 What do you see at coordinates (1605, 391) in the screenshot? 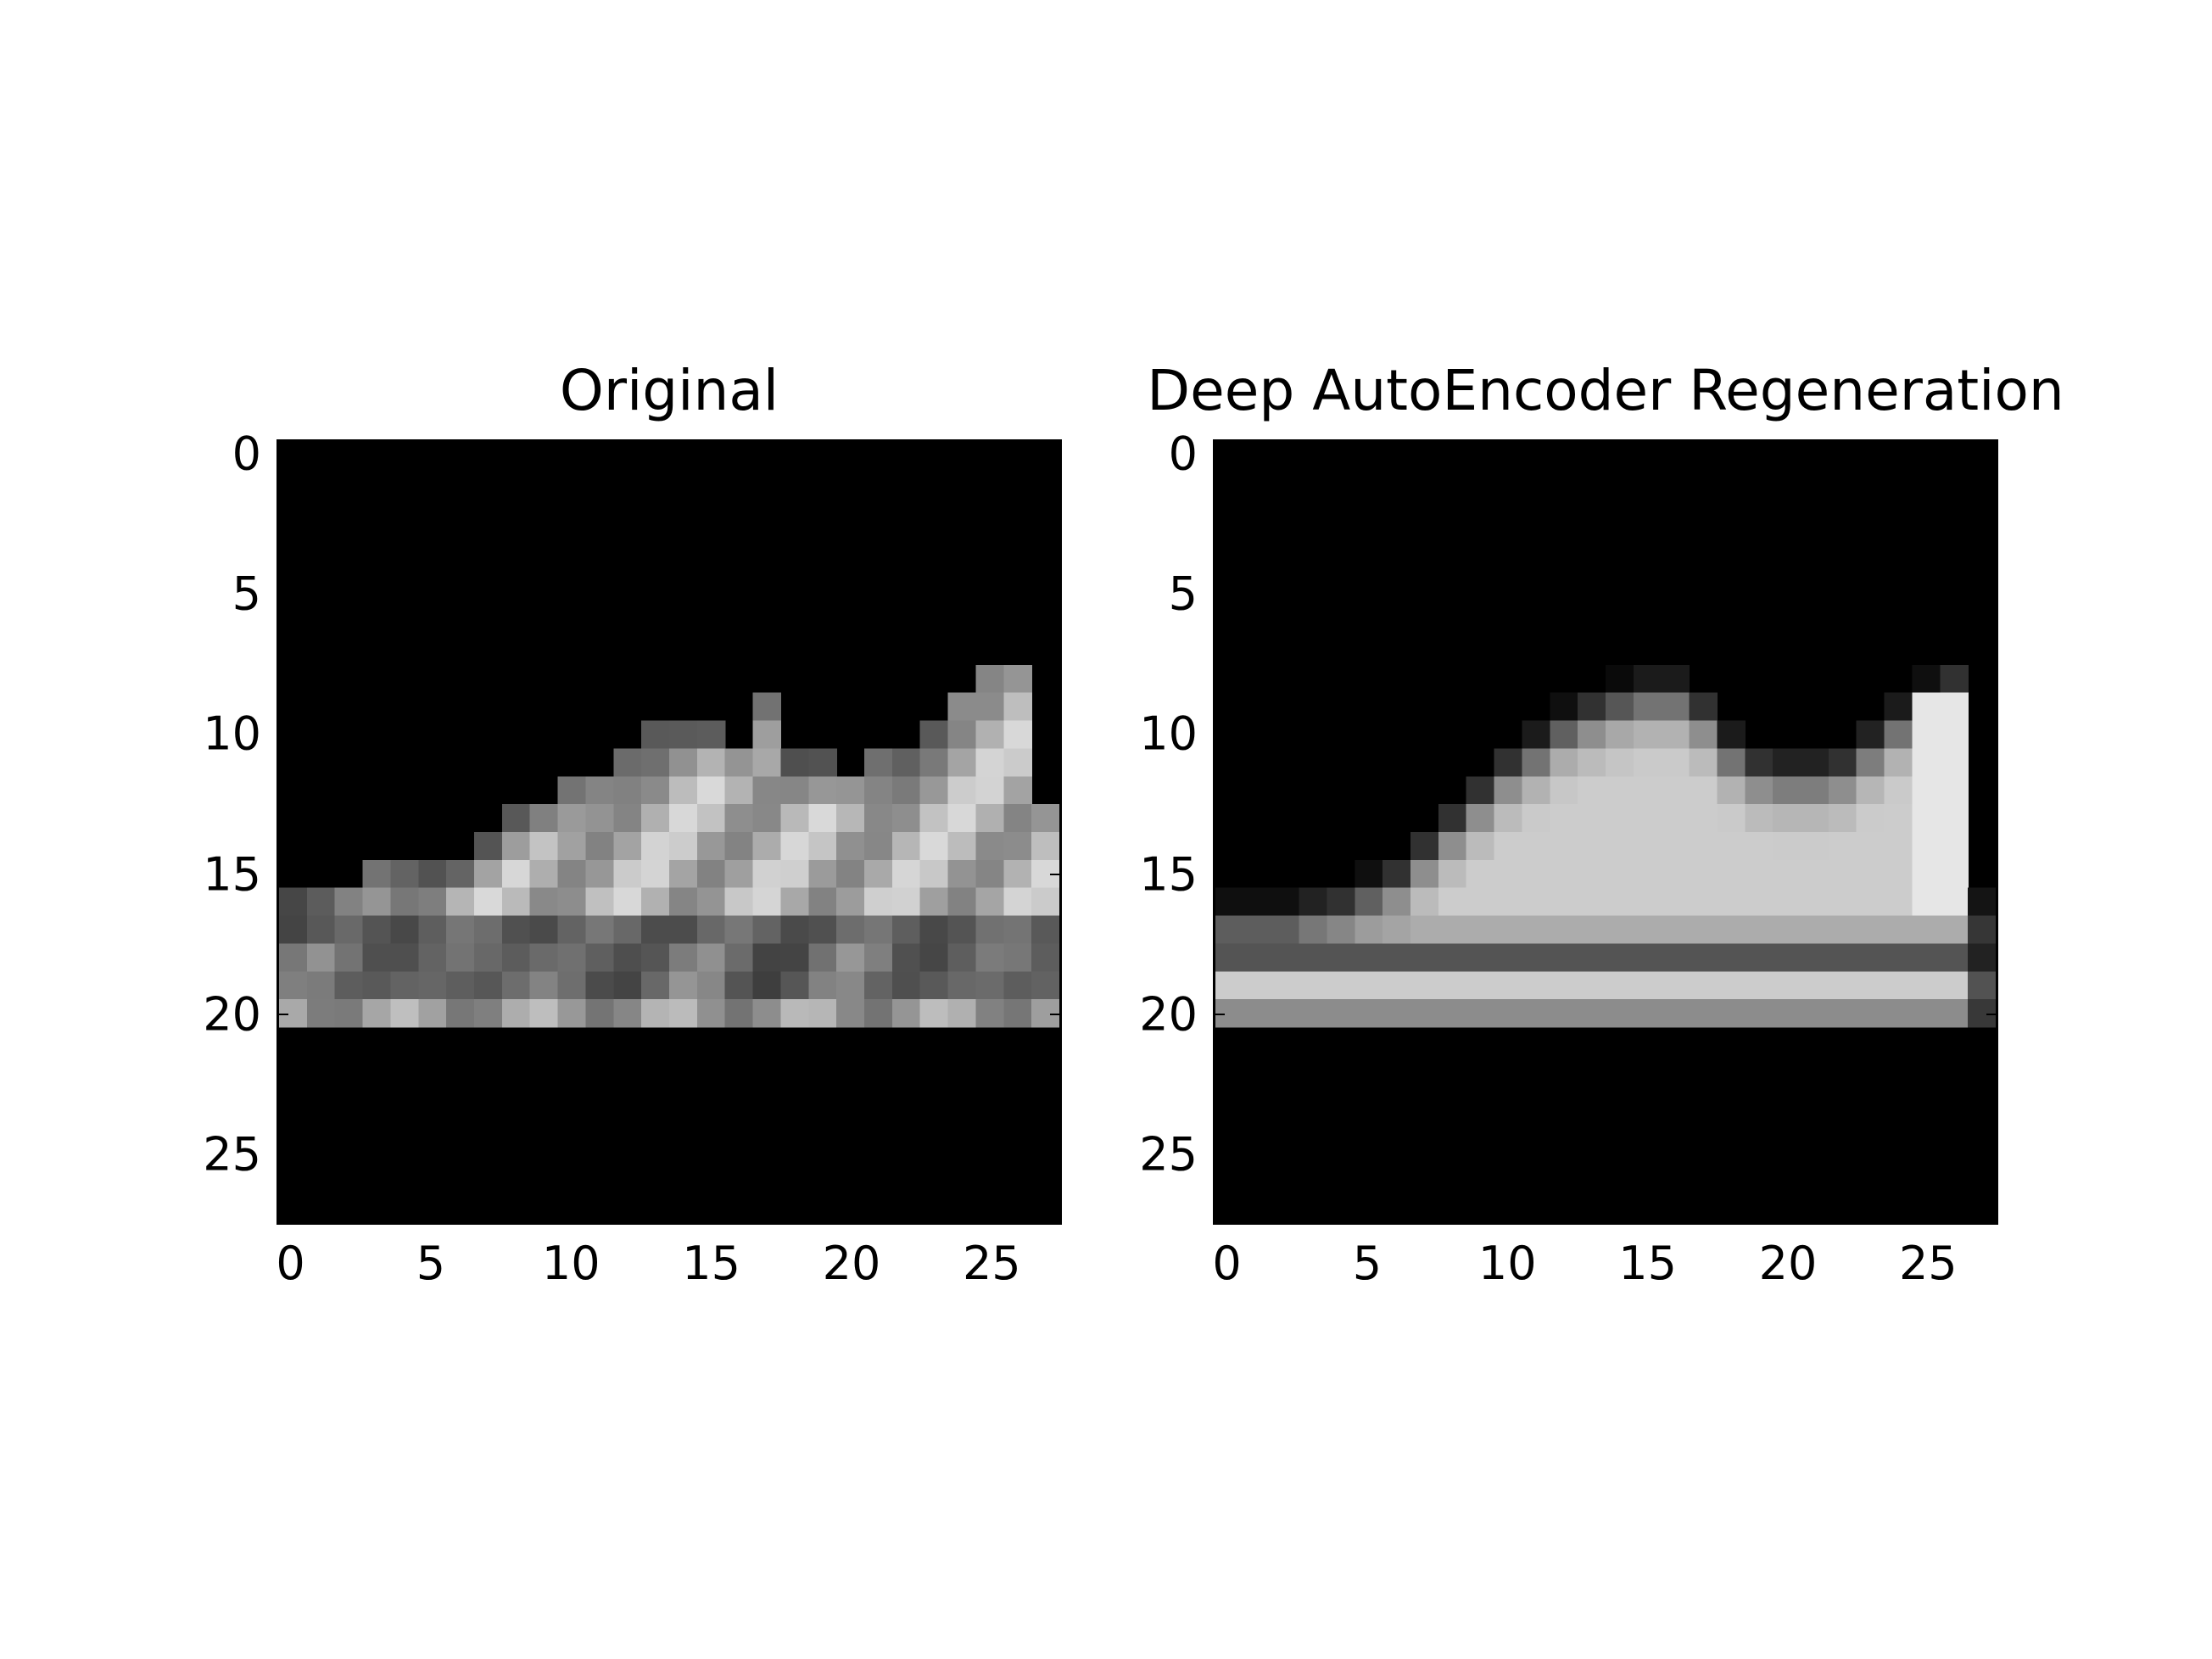
I see `chart-title: Deep AutoEncoder Regeneration` at bounding box center [1605, 391].